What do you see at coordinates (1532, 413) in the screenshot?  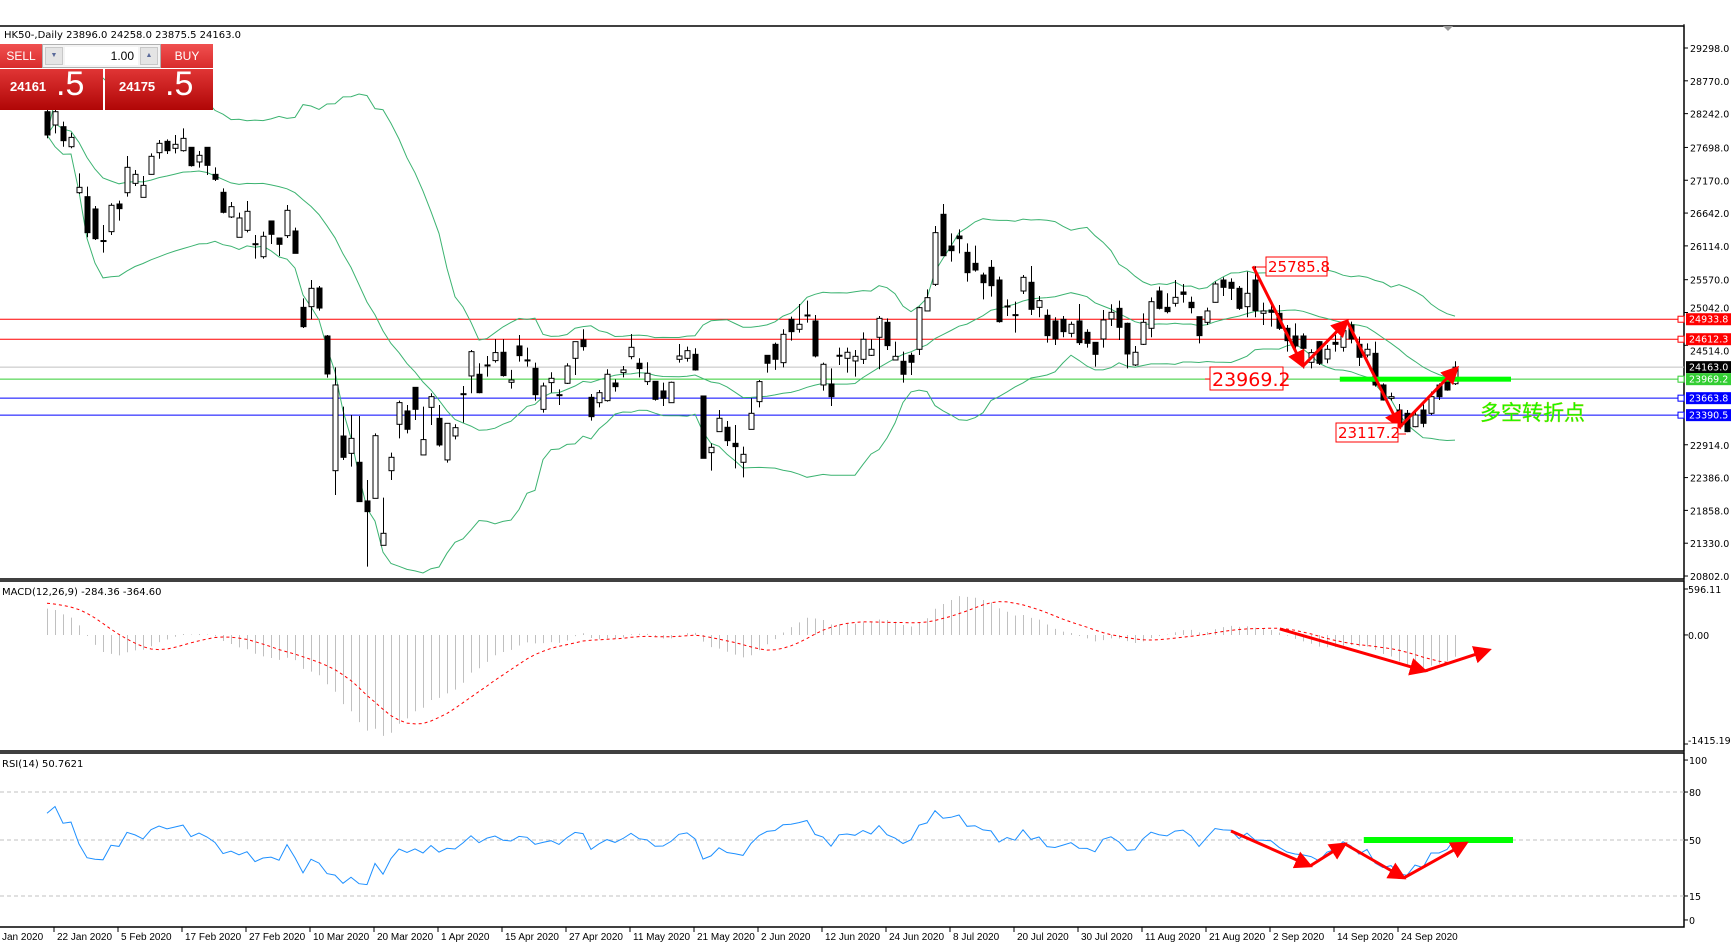 I see `turning-point-text: 多空转折点` at bounding box center [1532, 413].